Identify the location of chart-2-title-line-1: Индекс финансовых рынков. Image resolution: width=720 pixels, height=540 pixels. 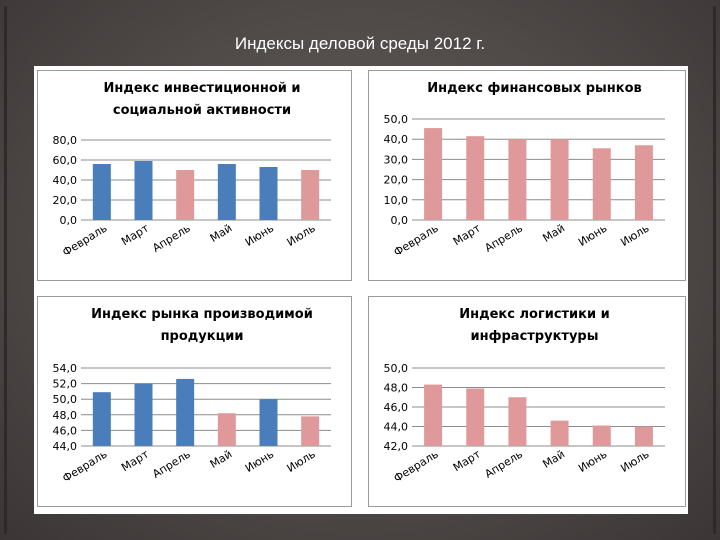
(534, 88).